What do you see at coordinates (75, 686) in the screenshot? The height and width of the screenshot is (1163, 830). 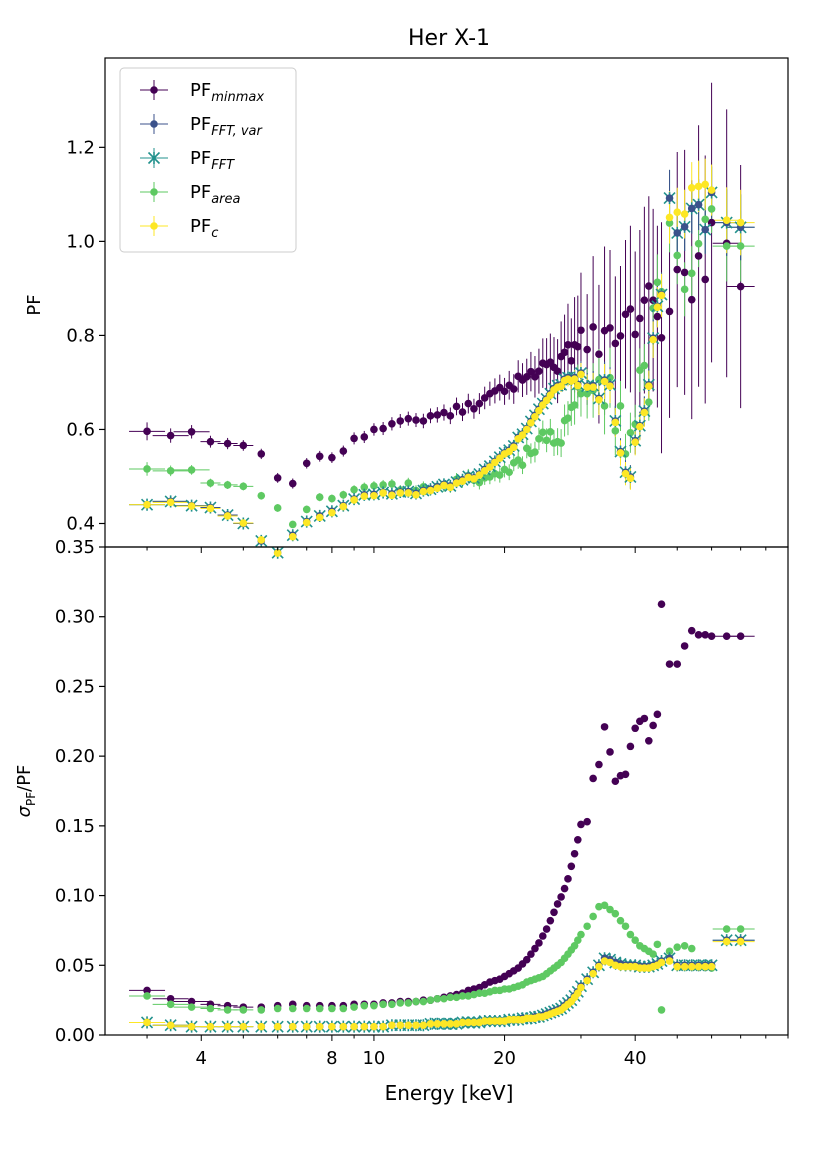 I see `y-tick-label: 0.25` at bounding box center [75, 686].